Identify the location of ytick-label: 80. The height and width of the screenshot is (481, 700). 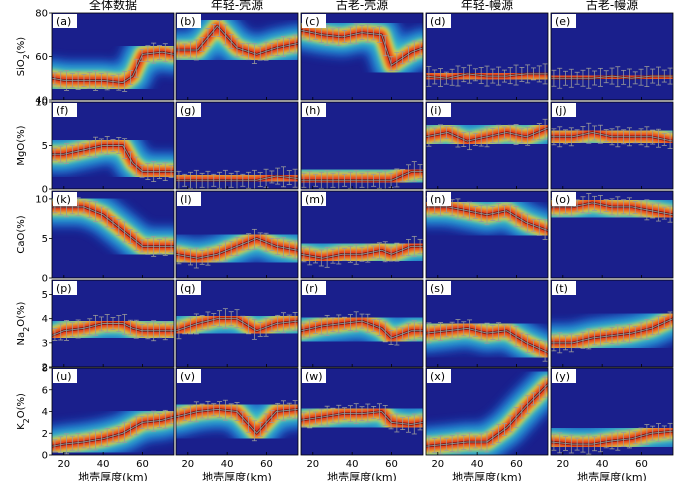
(41, 14).